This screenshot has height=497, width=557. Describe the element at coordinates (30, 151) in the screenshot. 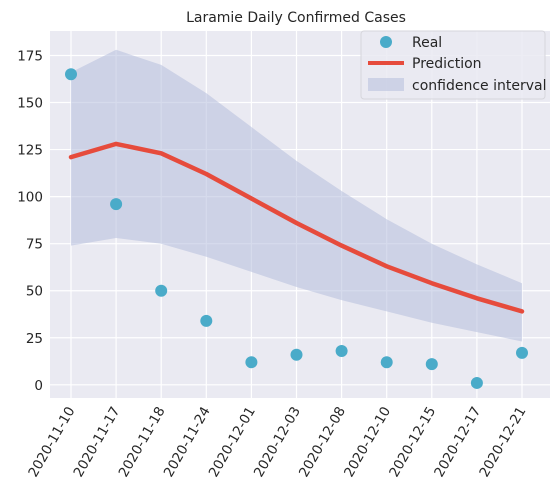

I see `y-tick-label: 125` at that location.